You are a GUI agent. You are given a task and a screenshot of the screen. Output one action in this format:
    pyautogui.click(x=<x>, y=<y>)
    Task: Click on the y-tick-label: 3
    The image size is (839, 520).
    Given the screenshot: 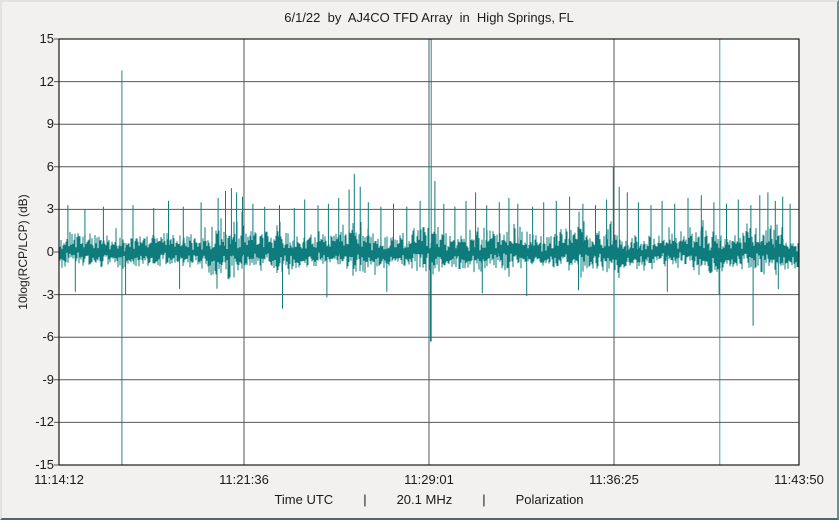 What is the action you would take?
    pyautogui.click(x=50, y=209)
    